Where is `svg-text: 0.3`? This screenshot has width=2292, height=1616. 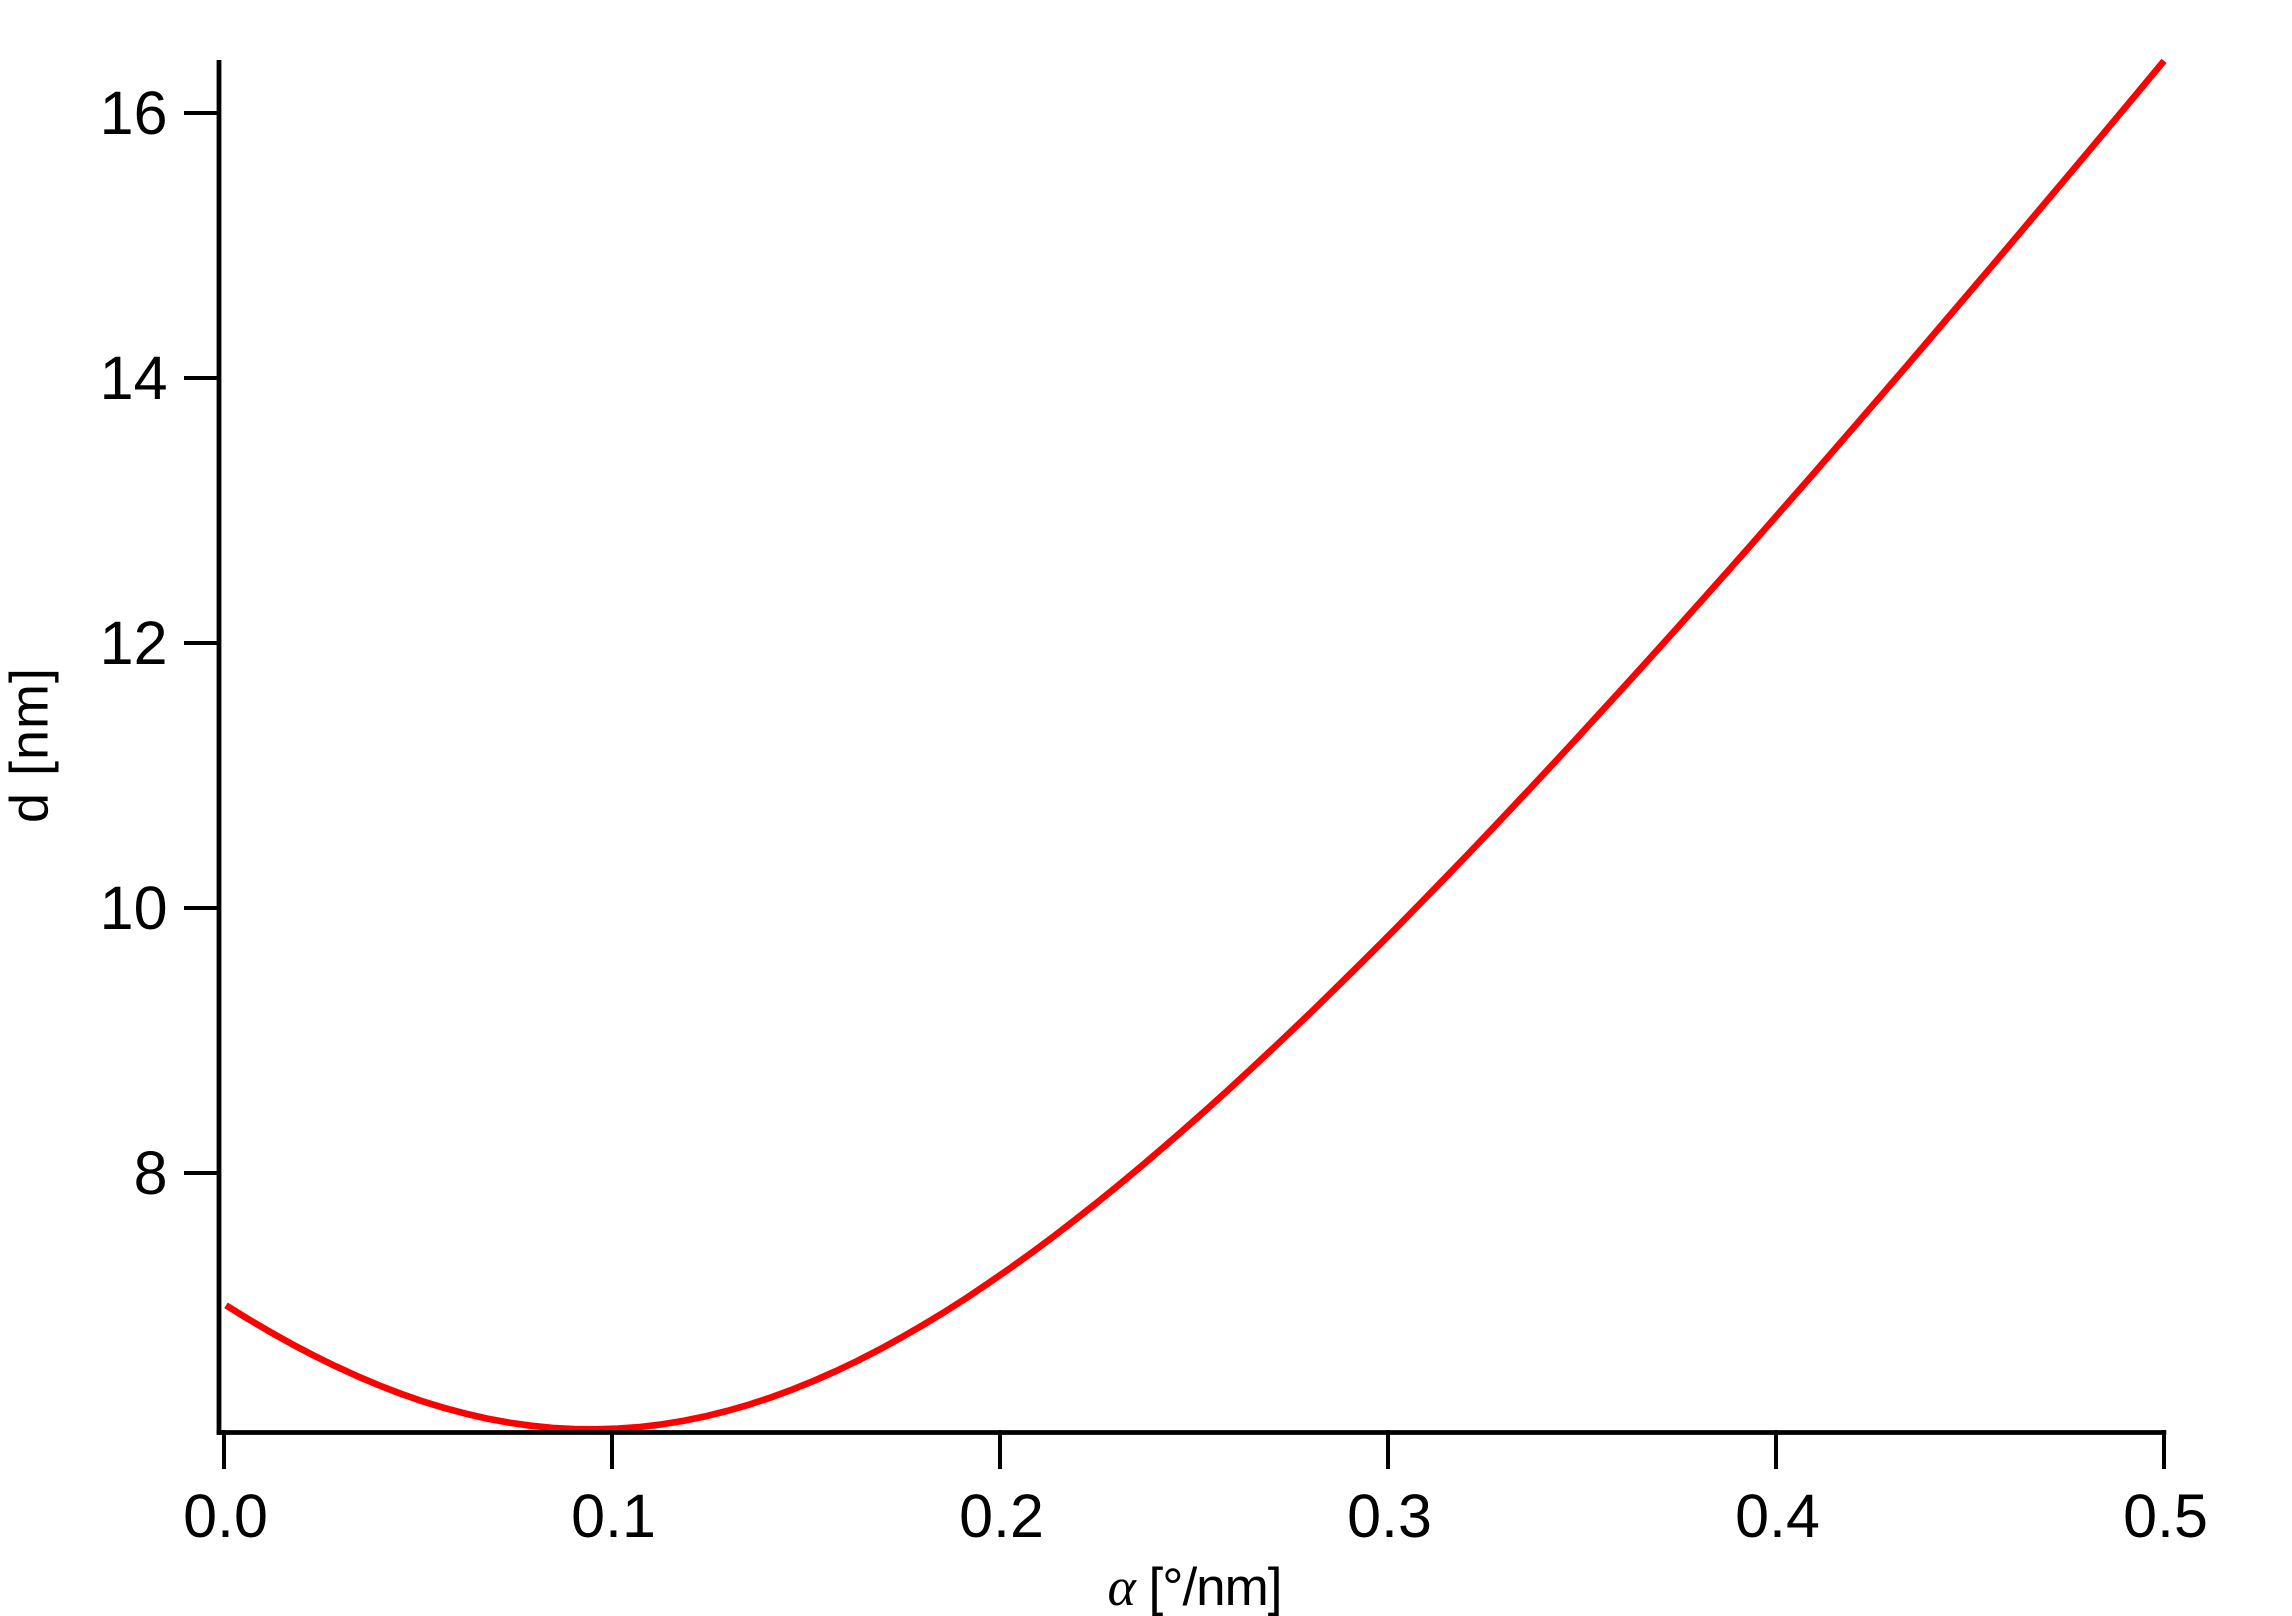 svg-text: 0.3 is located at coordinates (1389, 1516).